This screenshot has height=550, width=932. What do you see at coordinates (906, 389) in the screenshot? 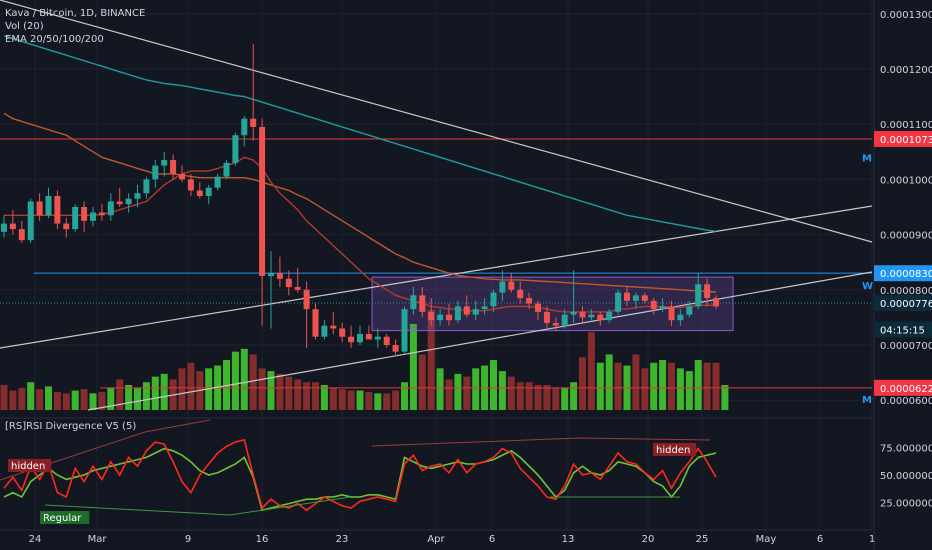
I see `price-tag-label: 0.00006224` at bounding box center [906, 389].